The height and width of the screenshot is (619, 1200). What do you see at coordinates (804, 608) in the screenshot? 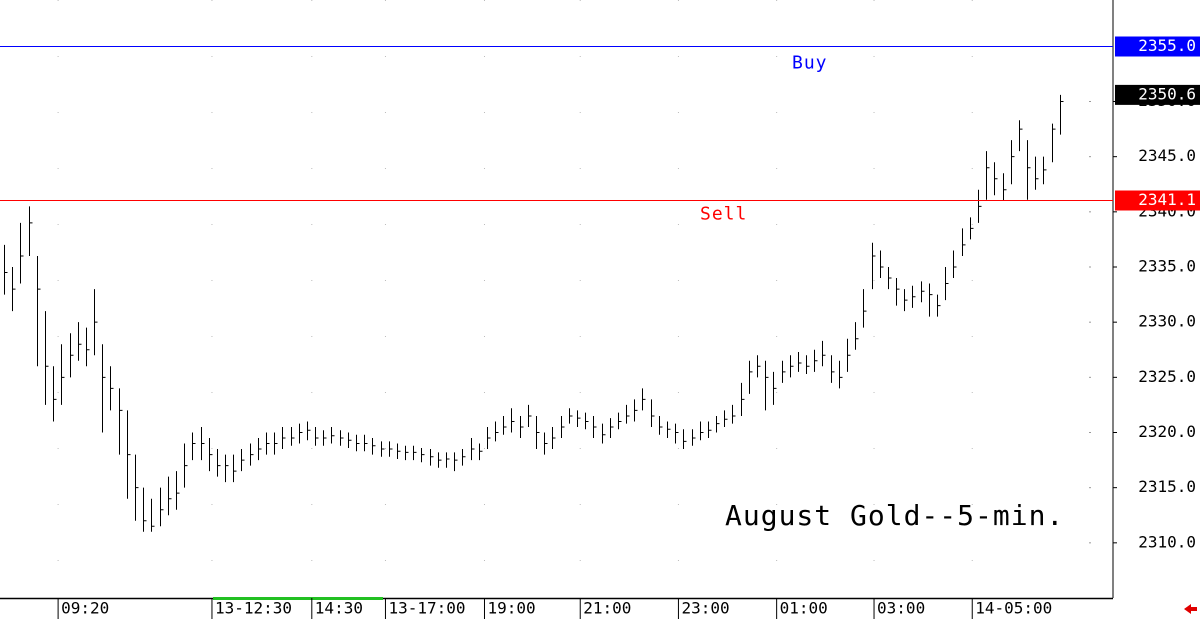
I see `x-tick-label: 01:00` at bounding box center [804, 608].